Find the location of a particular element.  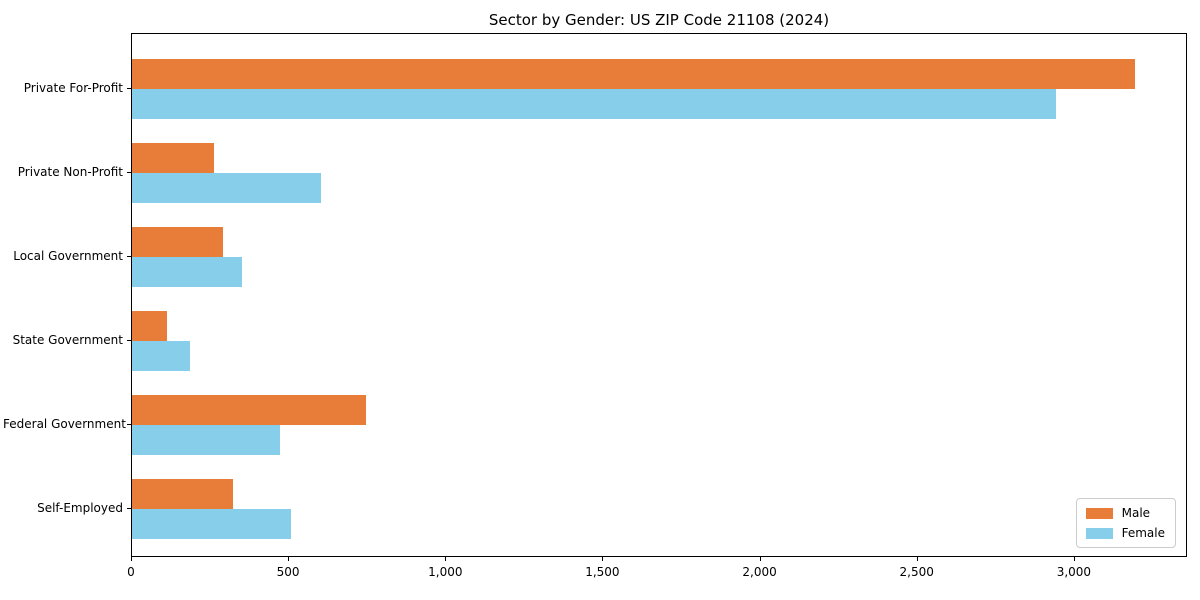

legend-item-male: Male is located at coordinates (1125, 513).